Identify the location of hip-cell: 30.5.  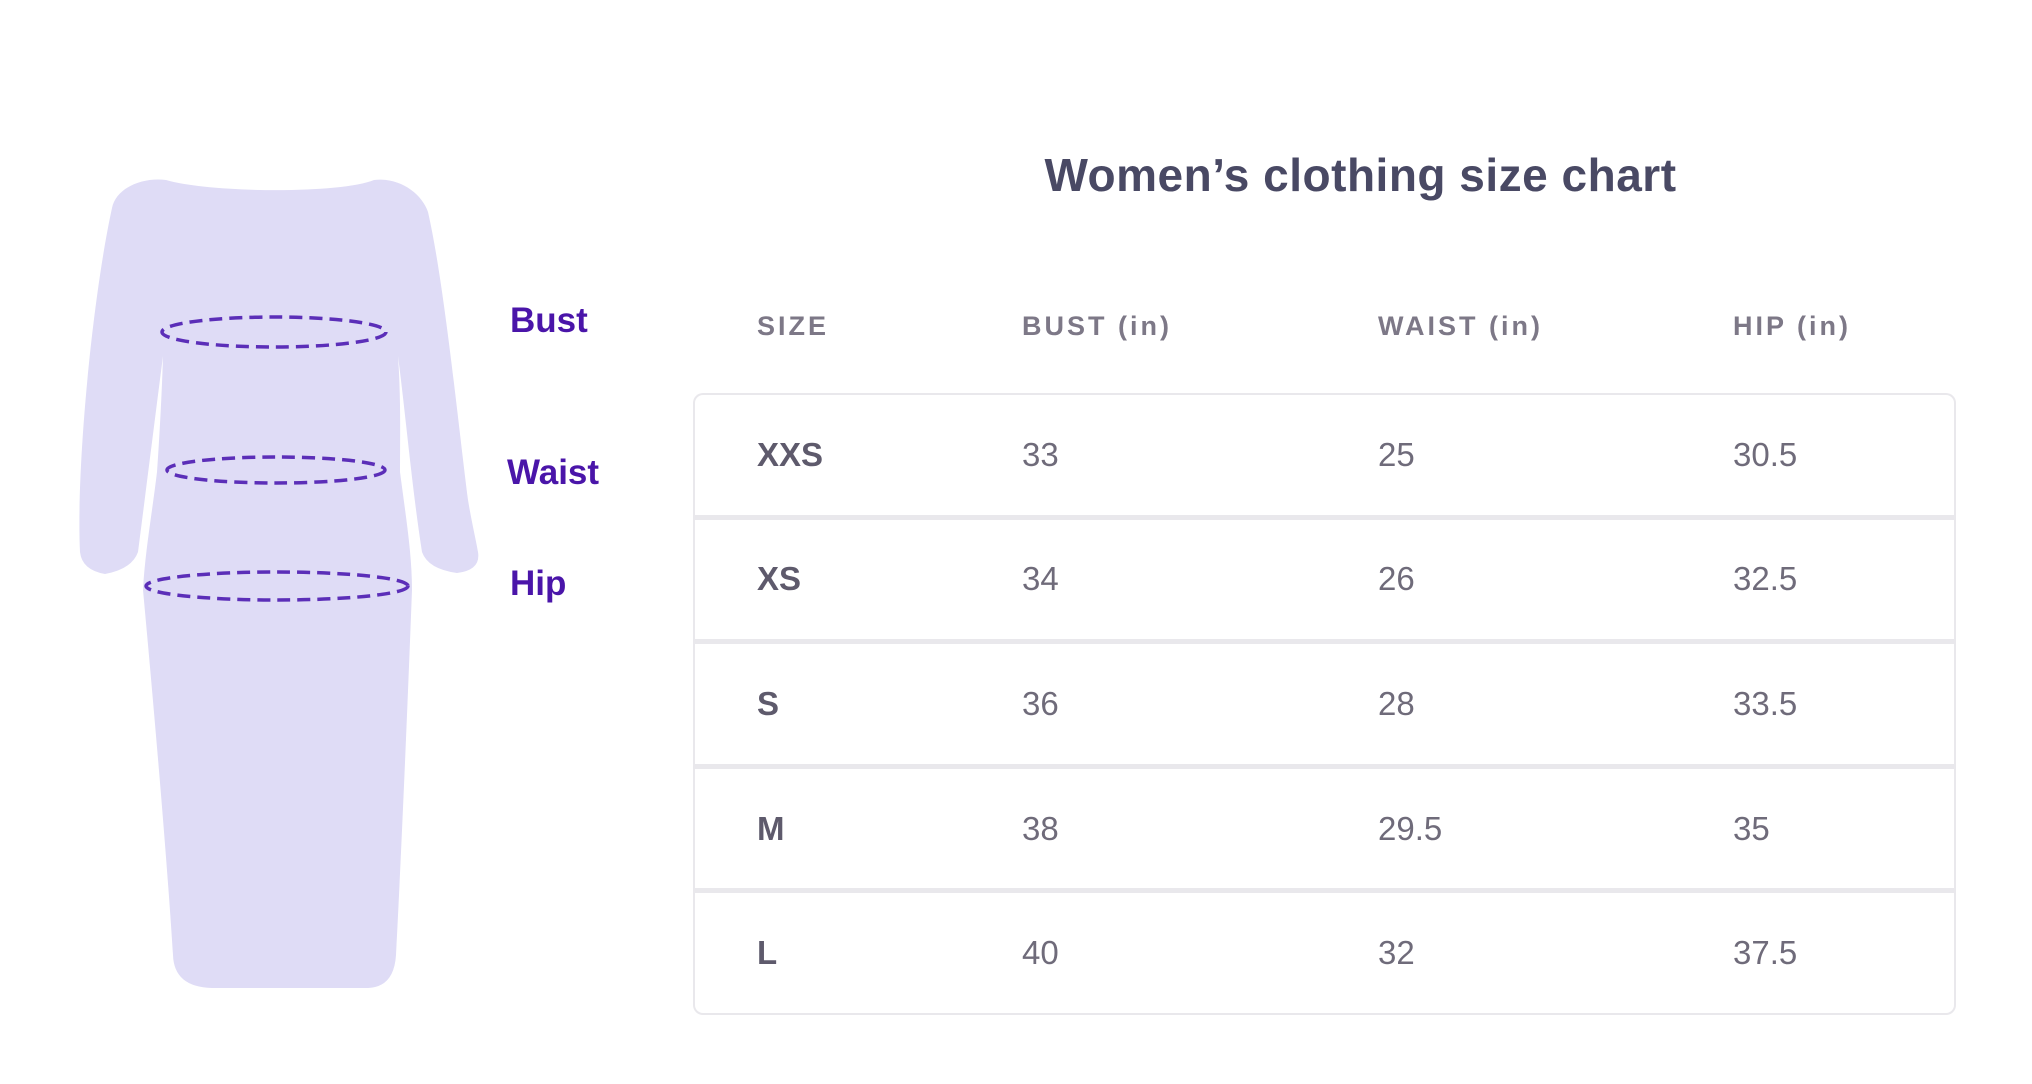
(1765, 454).